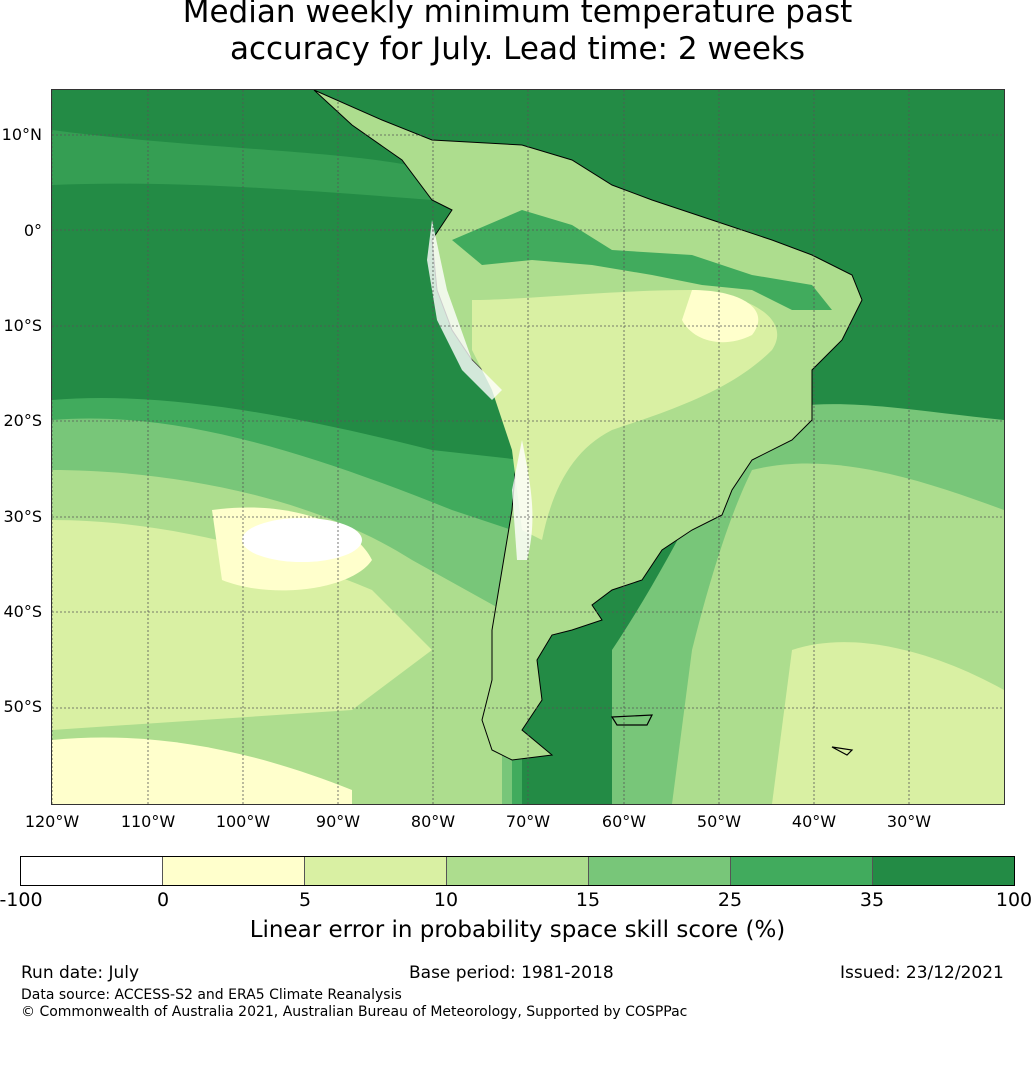 The width and height of the screenshot is (1035, 1065). What do you see at coordinates (202, 770) in the screenshot?
I see `southwest-nearzero-area` at bounding box center [202, 770].